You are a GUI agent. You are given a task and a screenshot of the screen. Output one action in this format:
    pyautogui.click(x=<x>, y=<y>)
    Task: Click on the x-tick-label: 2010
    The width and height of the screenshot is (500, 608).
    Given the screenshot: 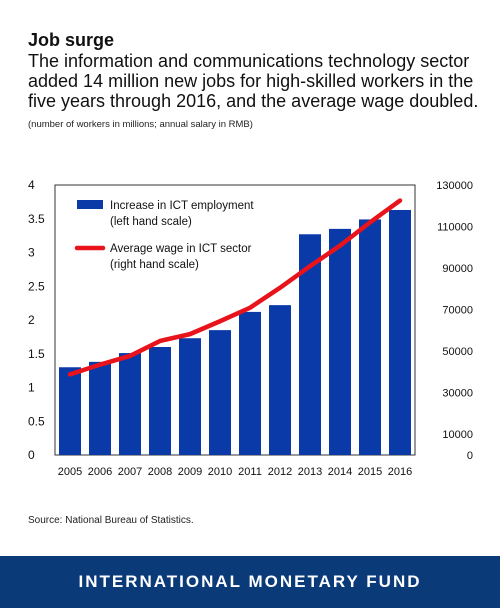 What is the action you would take?
    pyautogui.click(x=220, y=472)
    